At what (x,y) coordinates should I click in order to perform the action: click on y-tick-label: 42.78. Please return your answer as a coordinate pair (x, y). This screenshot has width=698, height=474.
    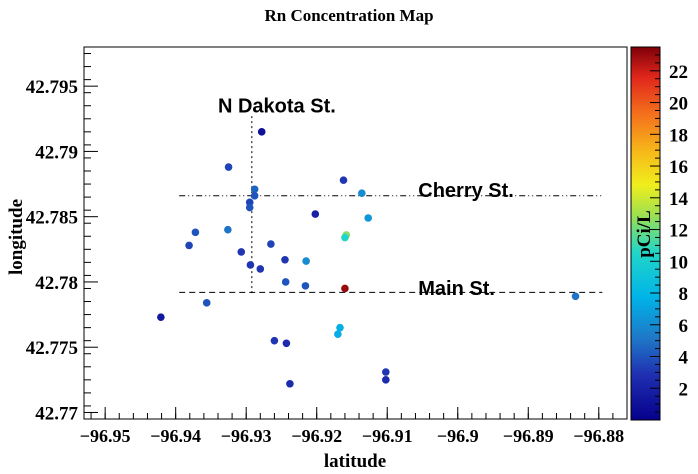
    Looking at the image, I should click on (56, 283).